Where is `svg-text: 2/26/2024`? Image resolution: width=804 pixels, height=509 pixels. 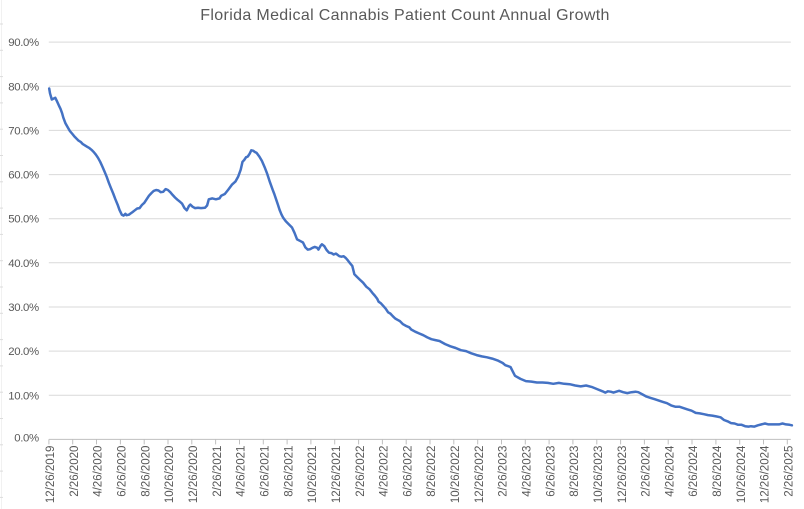 svg-text: 2/26/2024 is located at coordinates (647, 471).